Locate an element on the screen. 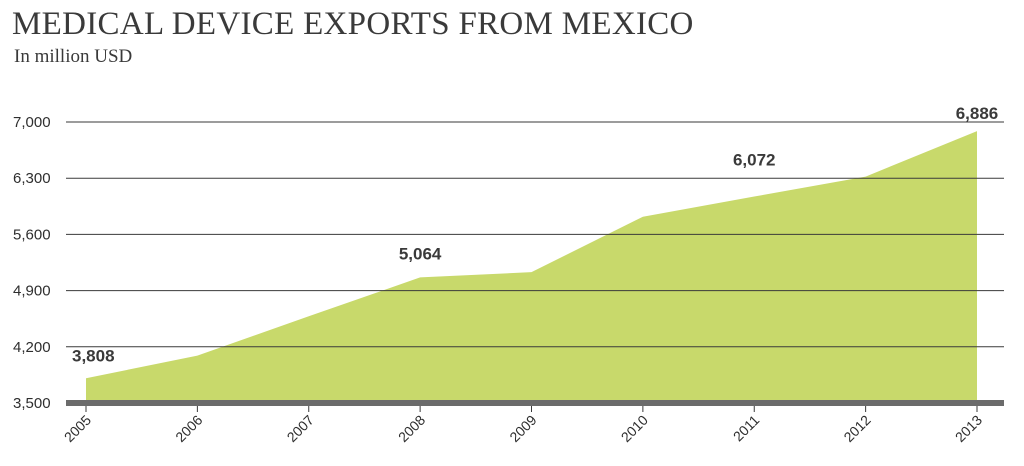  y-tick-label: 4,200 is located at coordinates (32, 347).